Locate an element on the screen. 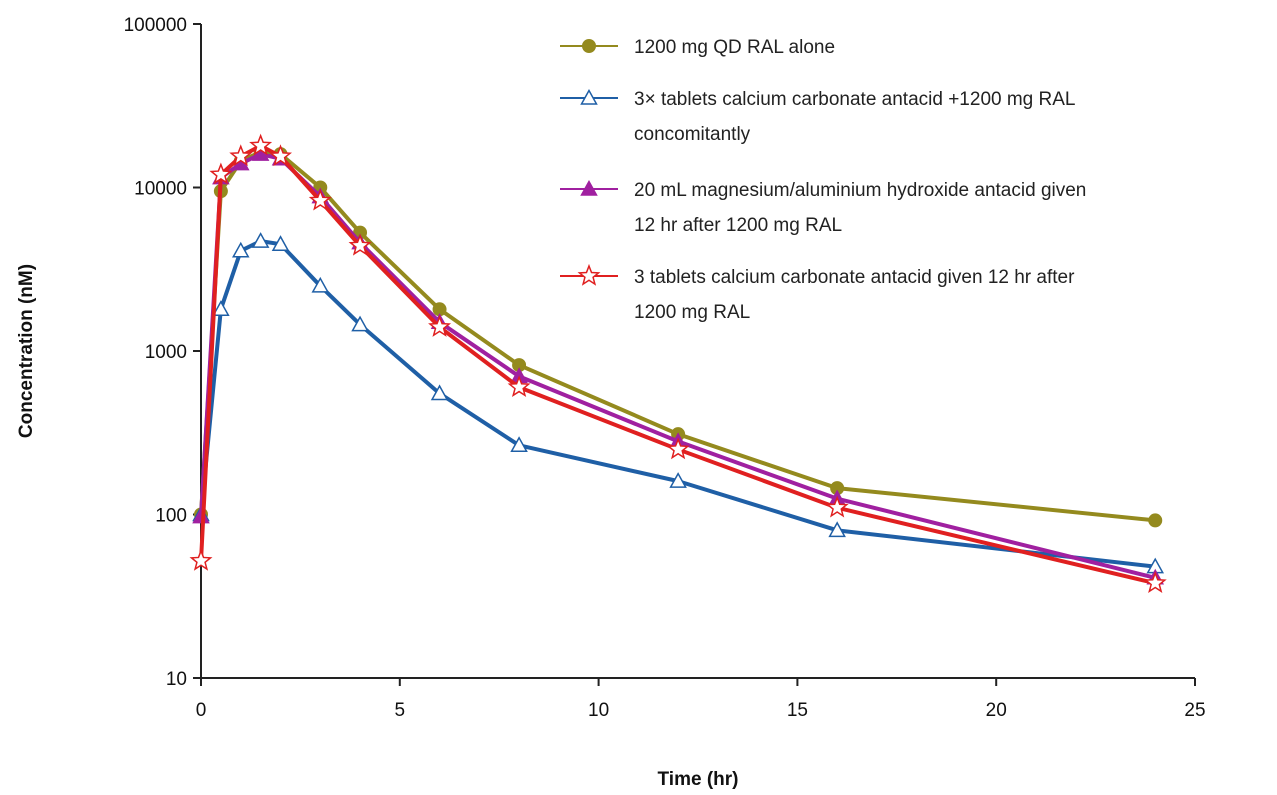  x-tick-label: 20 is located at coordinates (996, 710).